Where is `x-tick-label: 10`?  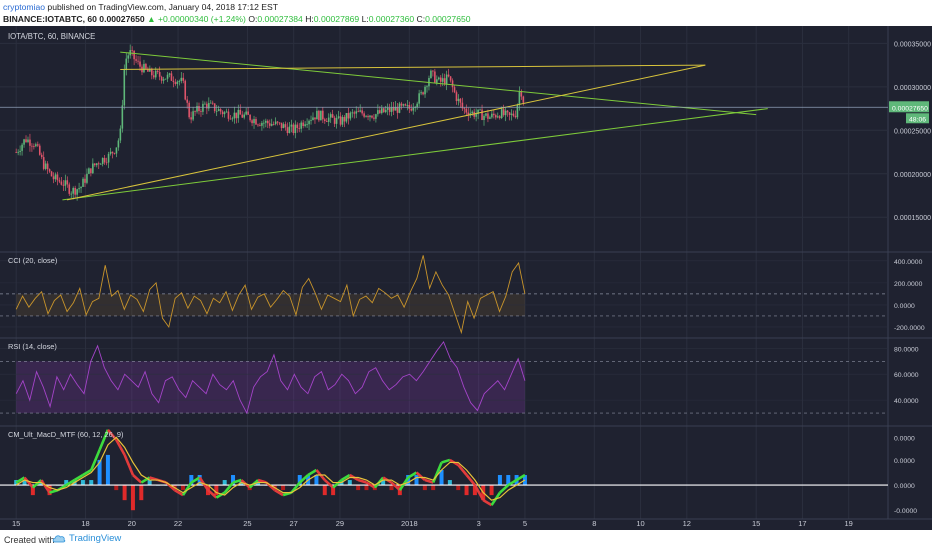 x-tick-label: 10 is located at coordinates (640, 523).